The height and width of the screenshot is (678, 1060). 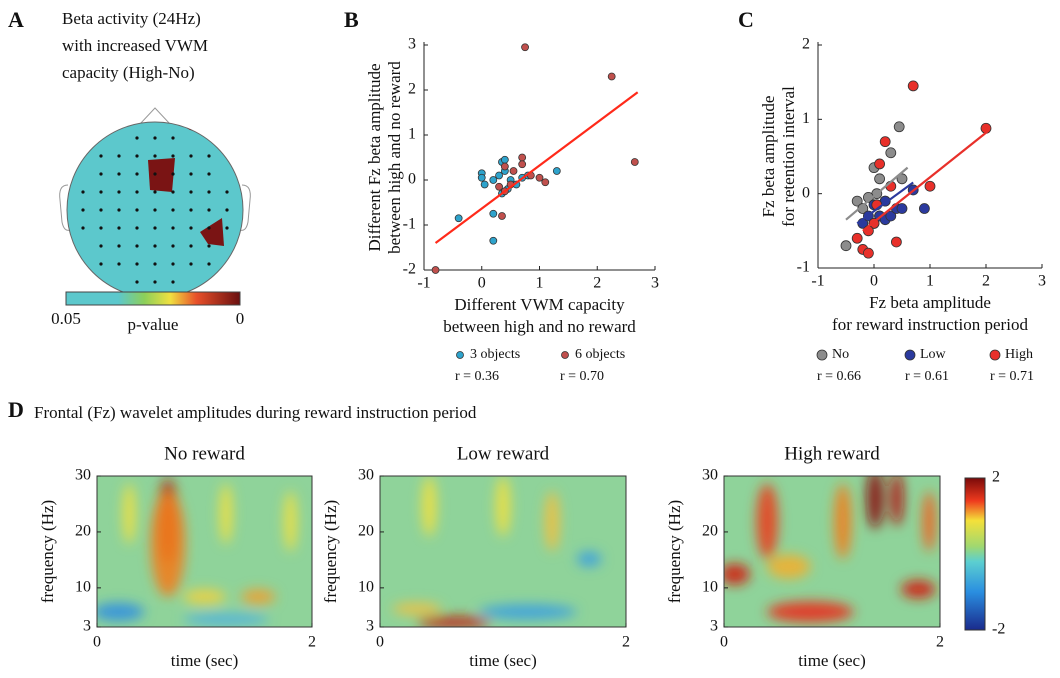 What do you see at coordinates (933, 354) in the screenshot?
I see `legend-label: Low` at bounding box center [933, 354].